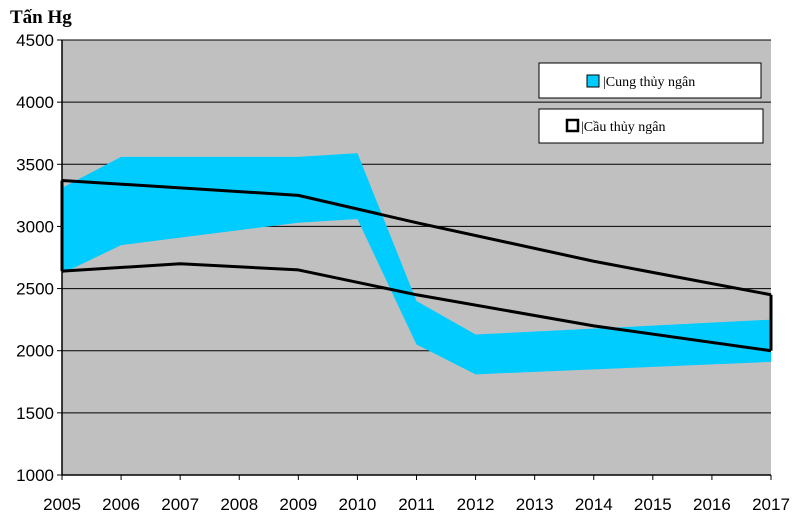 This screenshot has height=527, width=800. What do you see at coordinates (476, 504) in the screenshot?
I see `x-tick-label: 2012` at bounding box center [476, 504].